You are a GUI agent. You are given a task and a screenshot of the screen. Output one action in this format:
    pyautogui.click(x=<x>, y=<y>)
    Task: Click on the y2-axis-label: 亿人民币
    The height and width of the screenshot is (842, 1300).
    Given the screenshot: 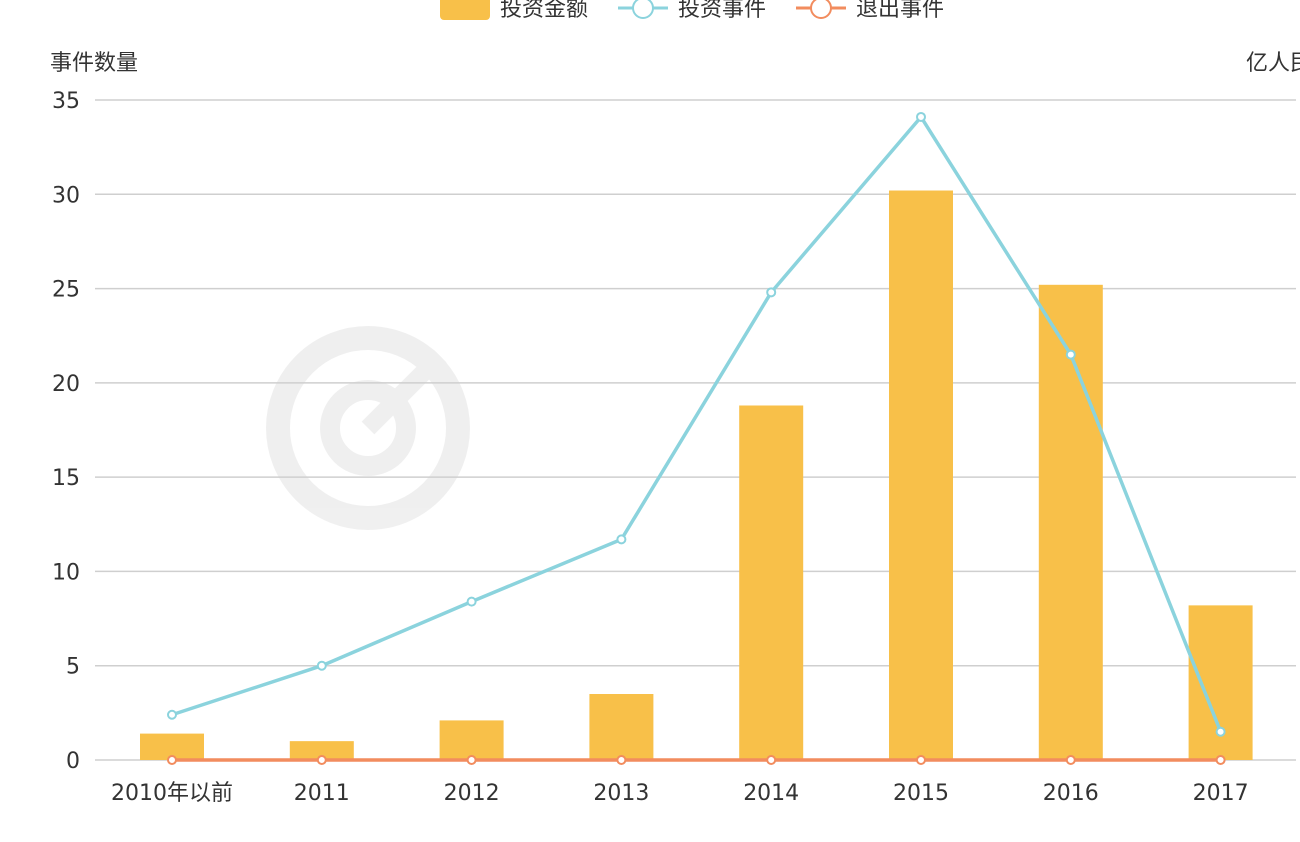 What is the action you would take?
    pyautogui.click(x=1273, y=63)
    